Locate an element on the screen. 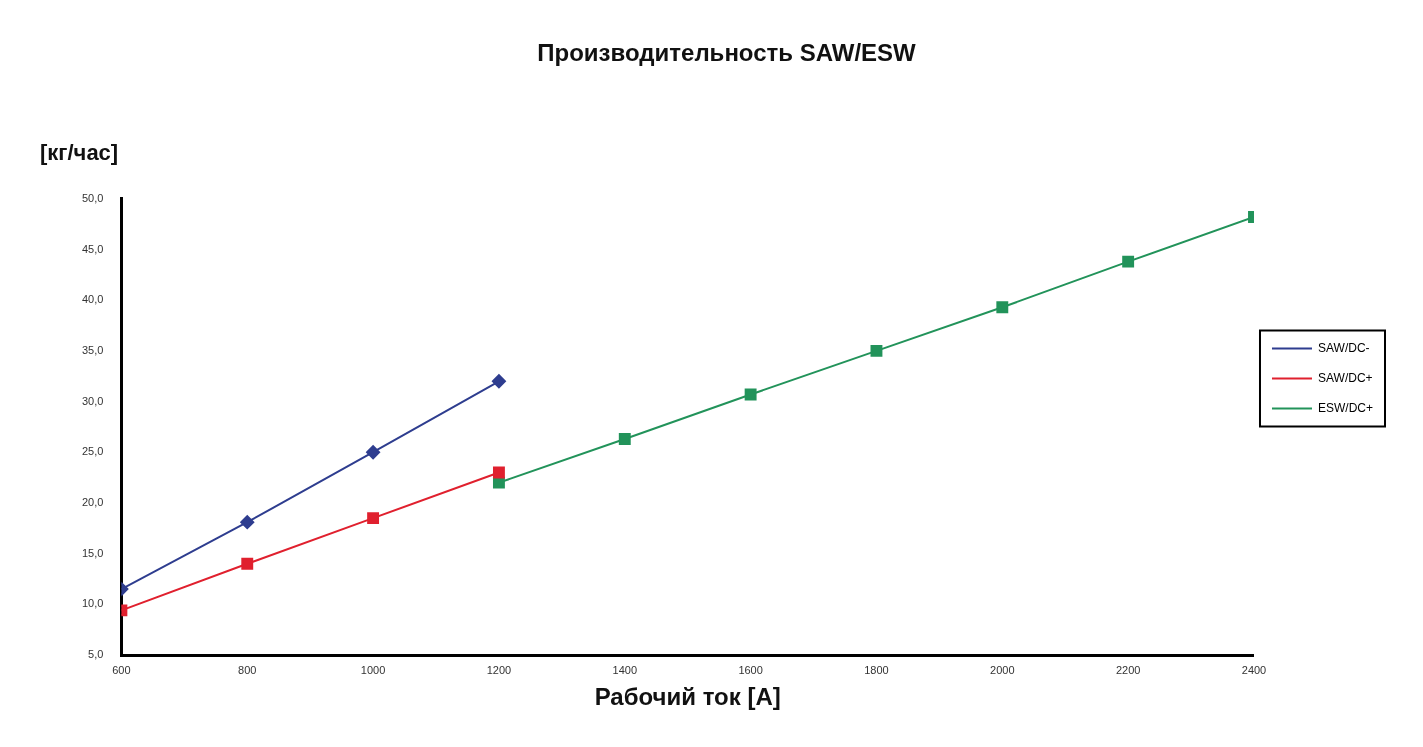  x-axis-title: Рабочий ток [А] is located at coordinates (687, 697).